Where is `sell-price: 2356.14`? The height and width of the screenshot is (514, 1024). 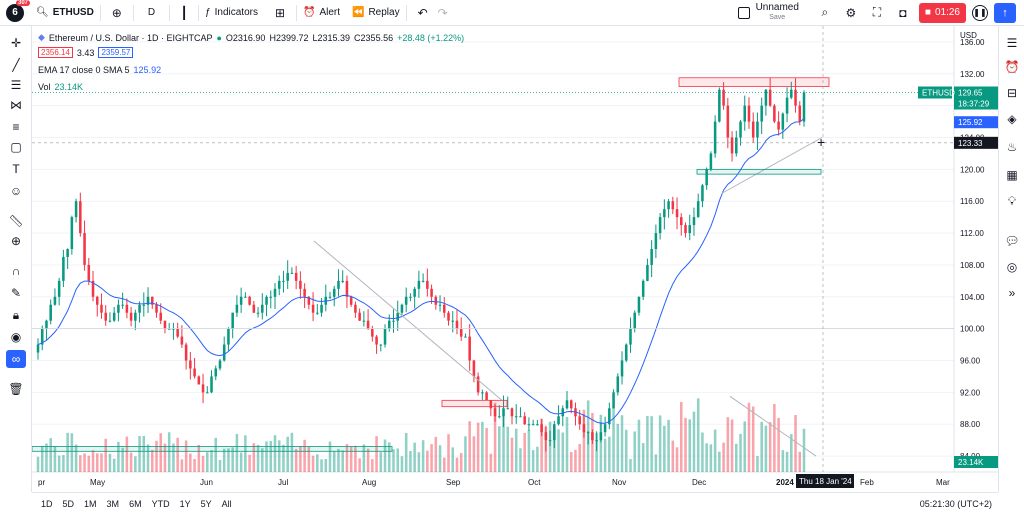
sell-price: 2356.14 is located at coordinates (55, 52).